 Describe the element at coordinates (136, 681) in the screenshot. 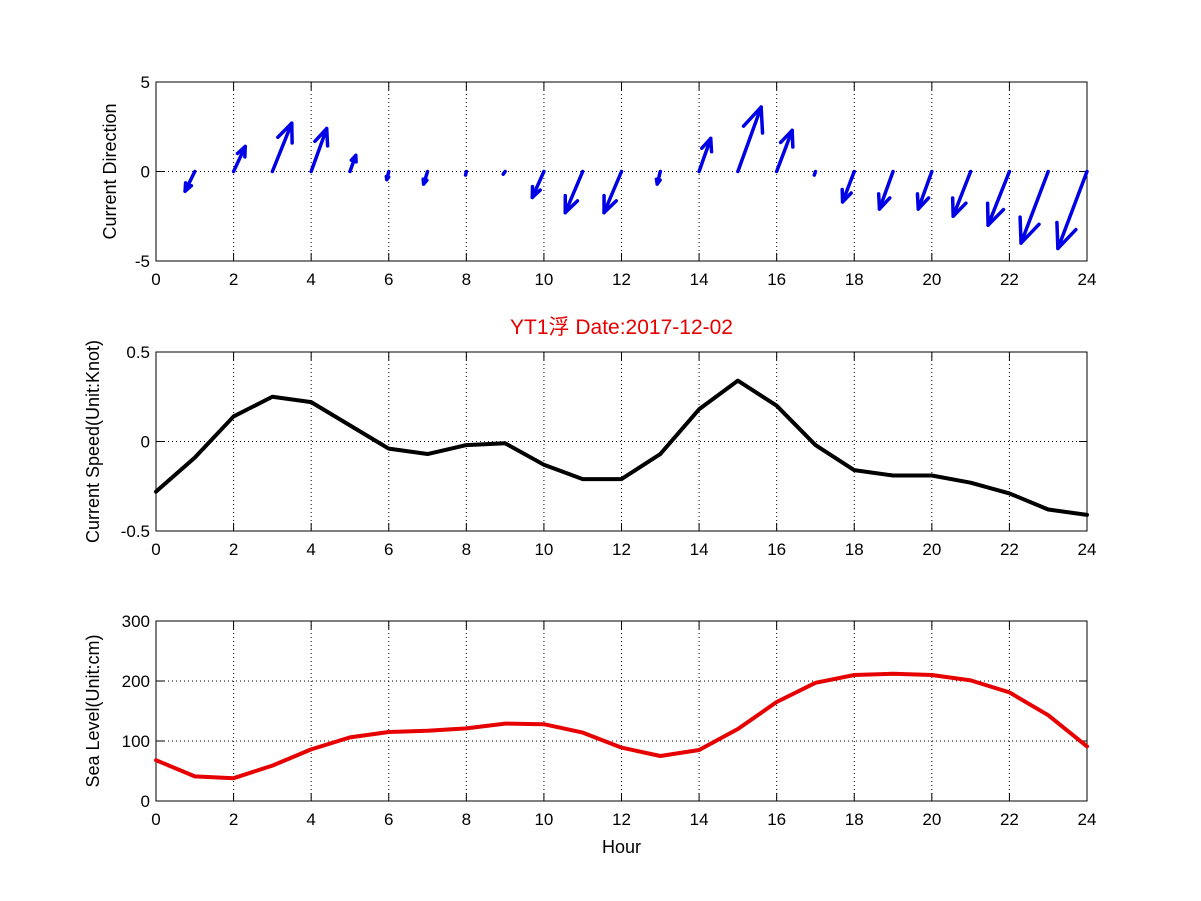

I see `y-tick-label: 200` at that location.